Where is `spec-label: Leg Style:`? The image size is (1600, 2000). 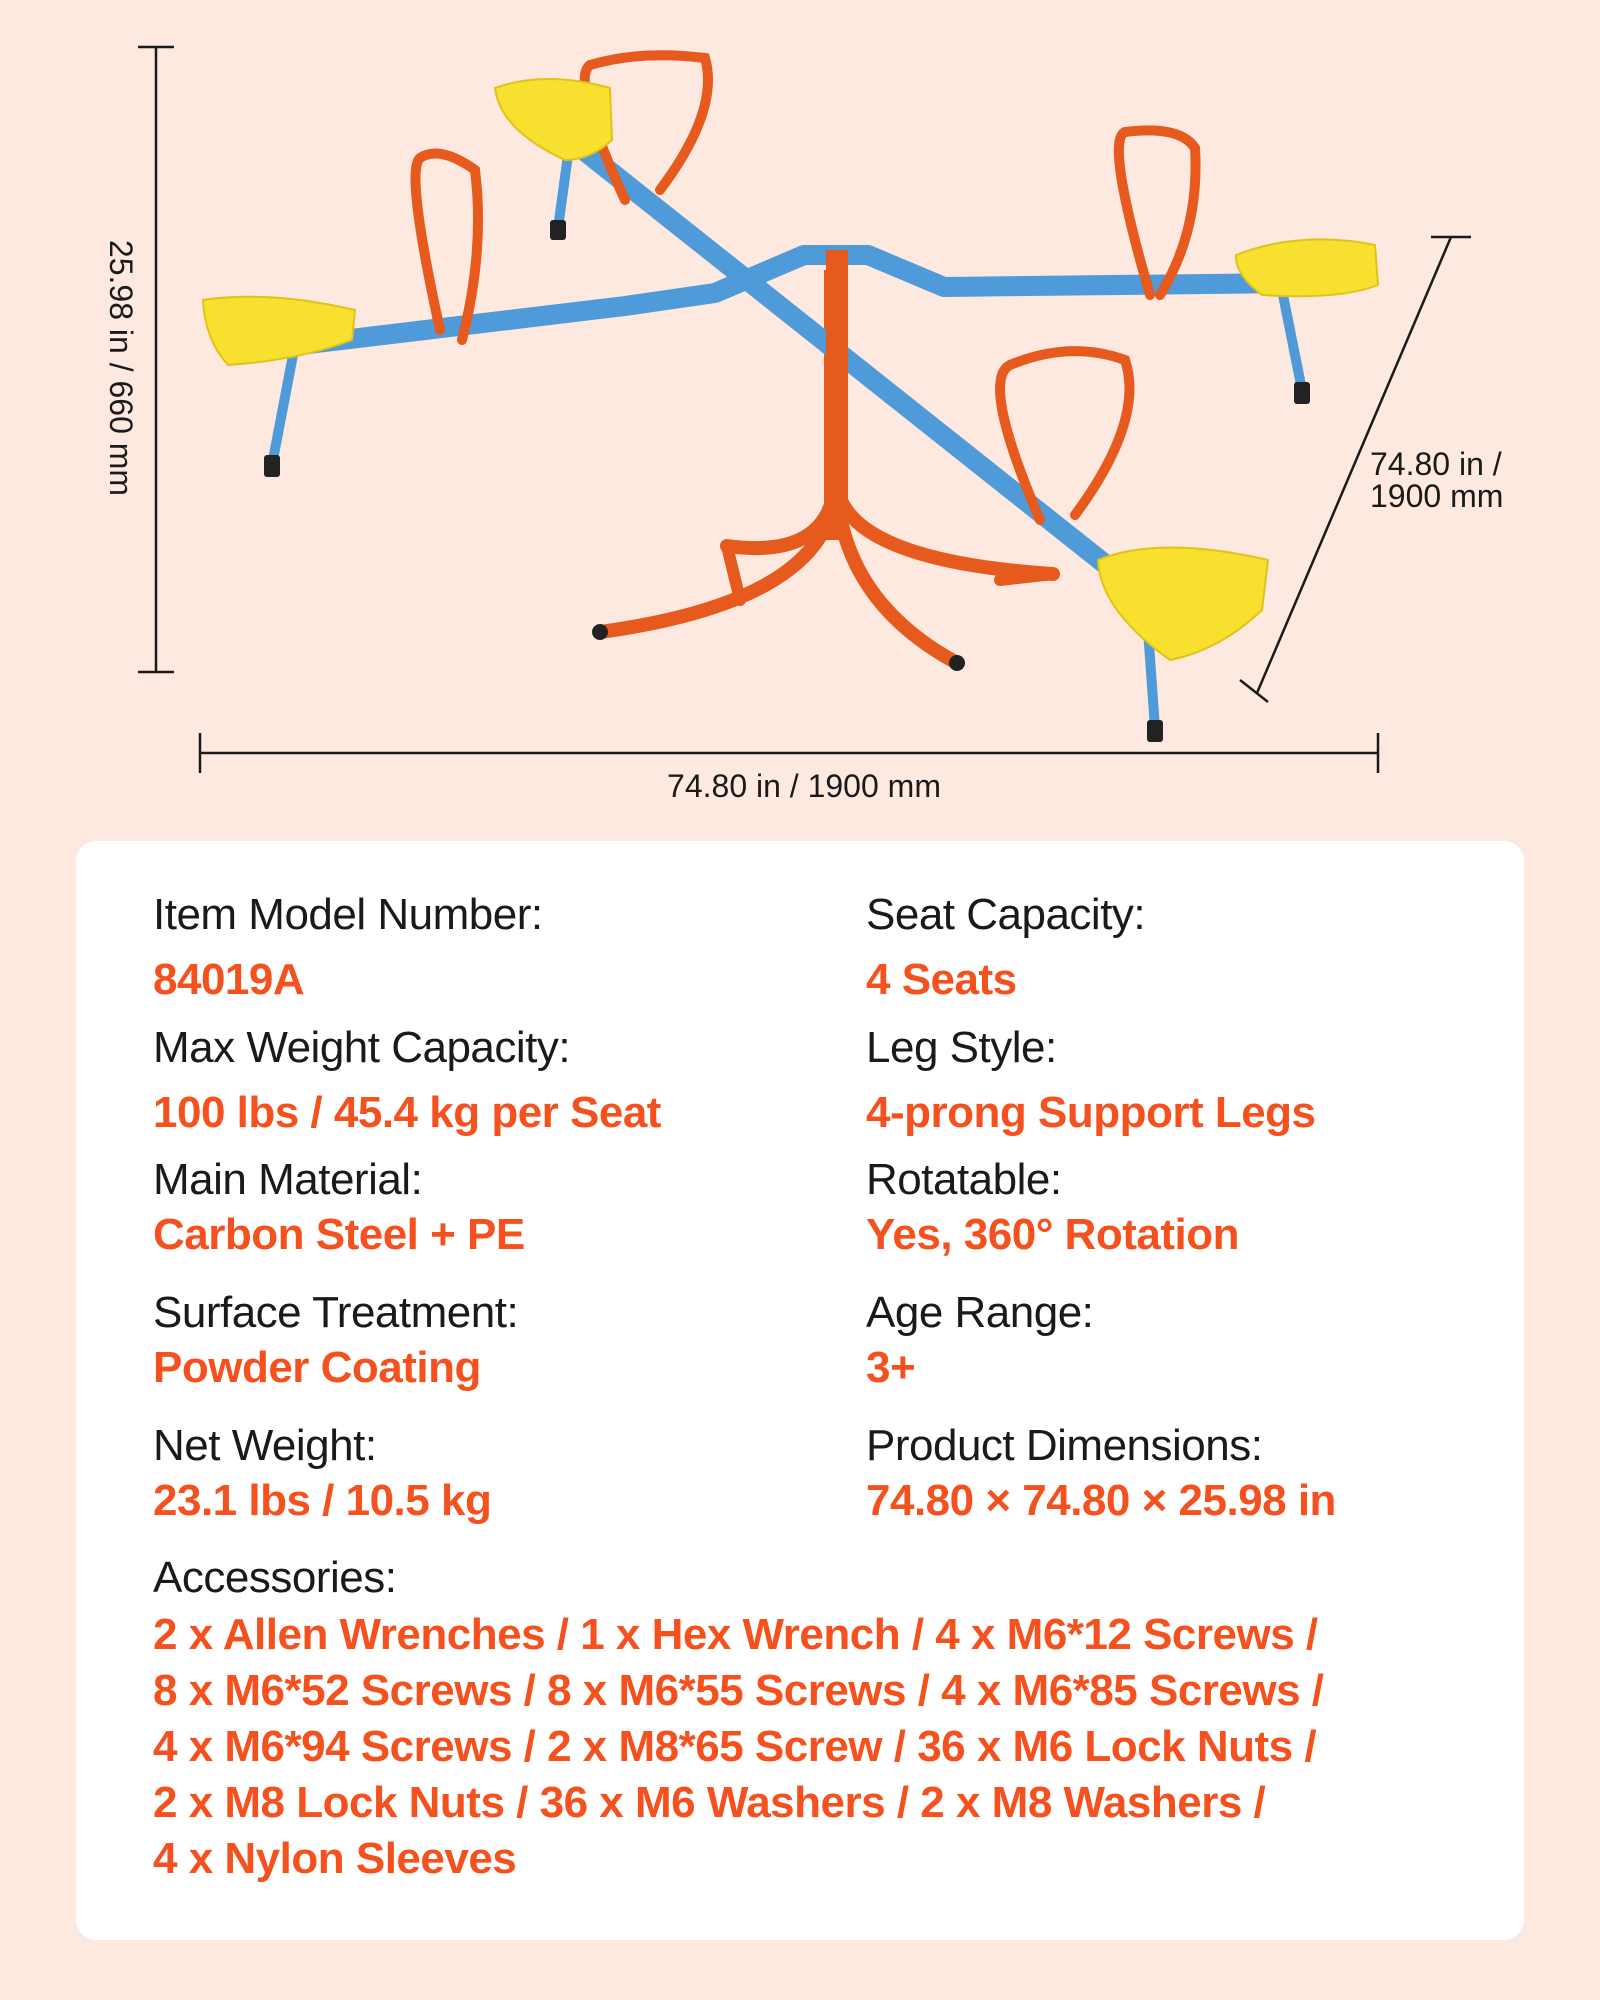
spec-label: Leg Style: is located at coordinates (961, 1047).